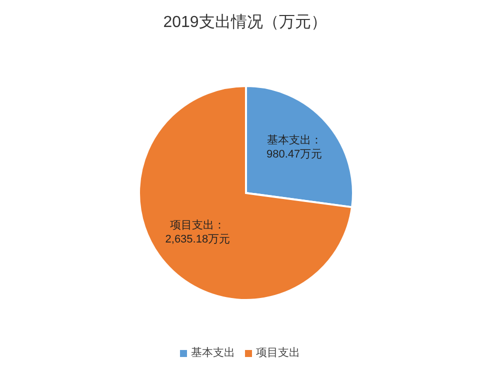 The height and width of the screenshot is (368, 490). What do you see at coordinates (245, 22) in the screenshot?
I see `chart-title: 2019支出情况（万元）` at bounding box center [245, 22].